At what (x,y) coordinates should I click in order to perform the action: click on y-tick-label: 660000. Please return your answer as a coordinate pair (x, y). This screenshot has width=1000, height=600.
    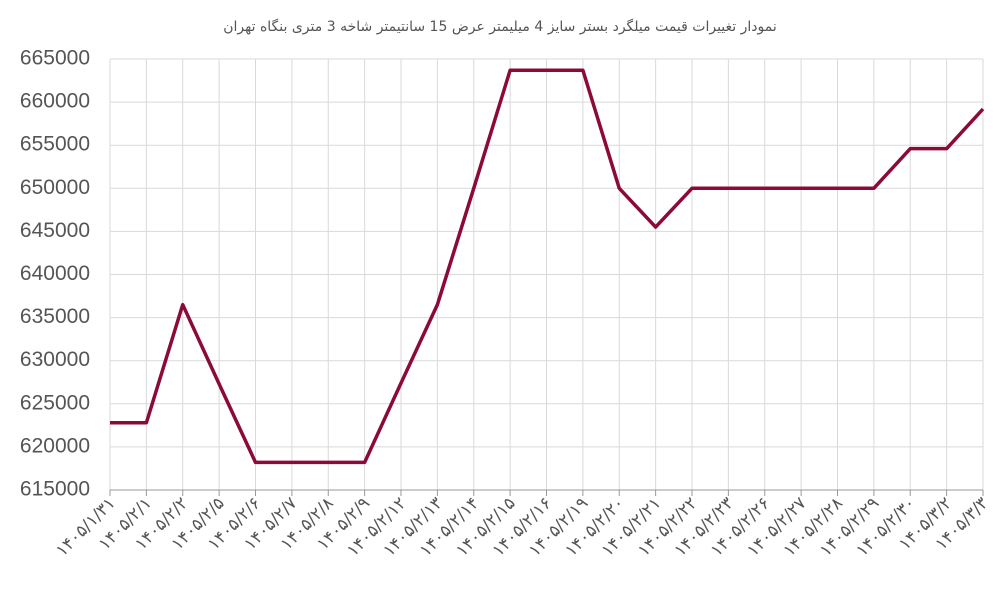
    Looking at the image, I should click on (55, 101).